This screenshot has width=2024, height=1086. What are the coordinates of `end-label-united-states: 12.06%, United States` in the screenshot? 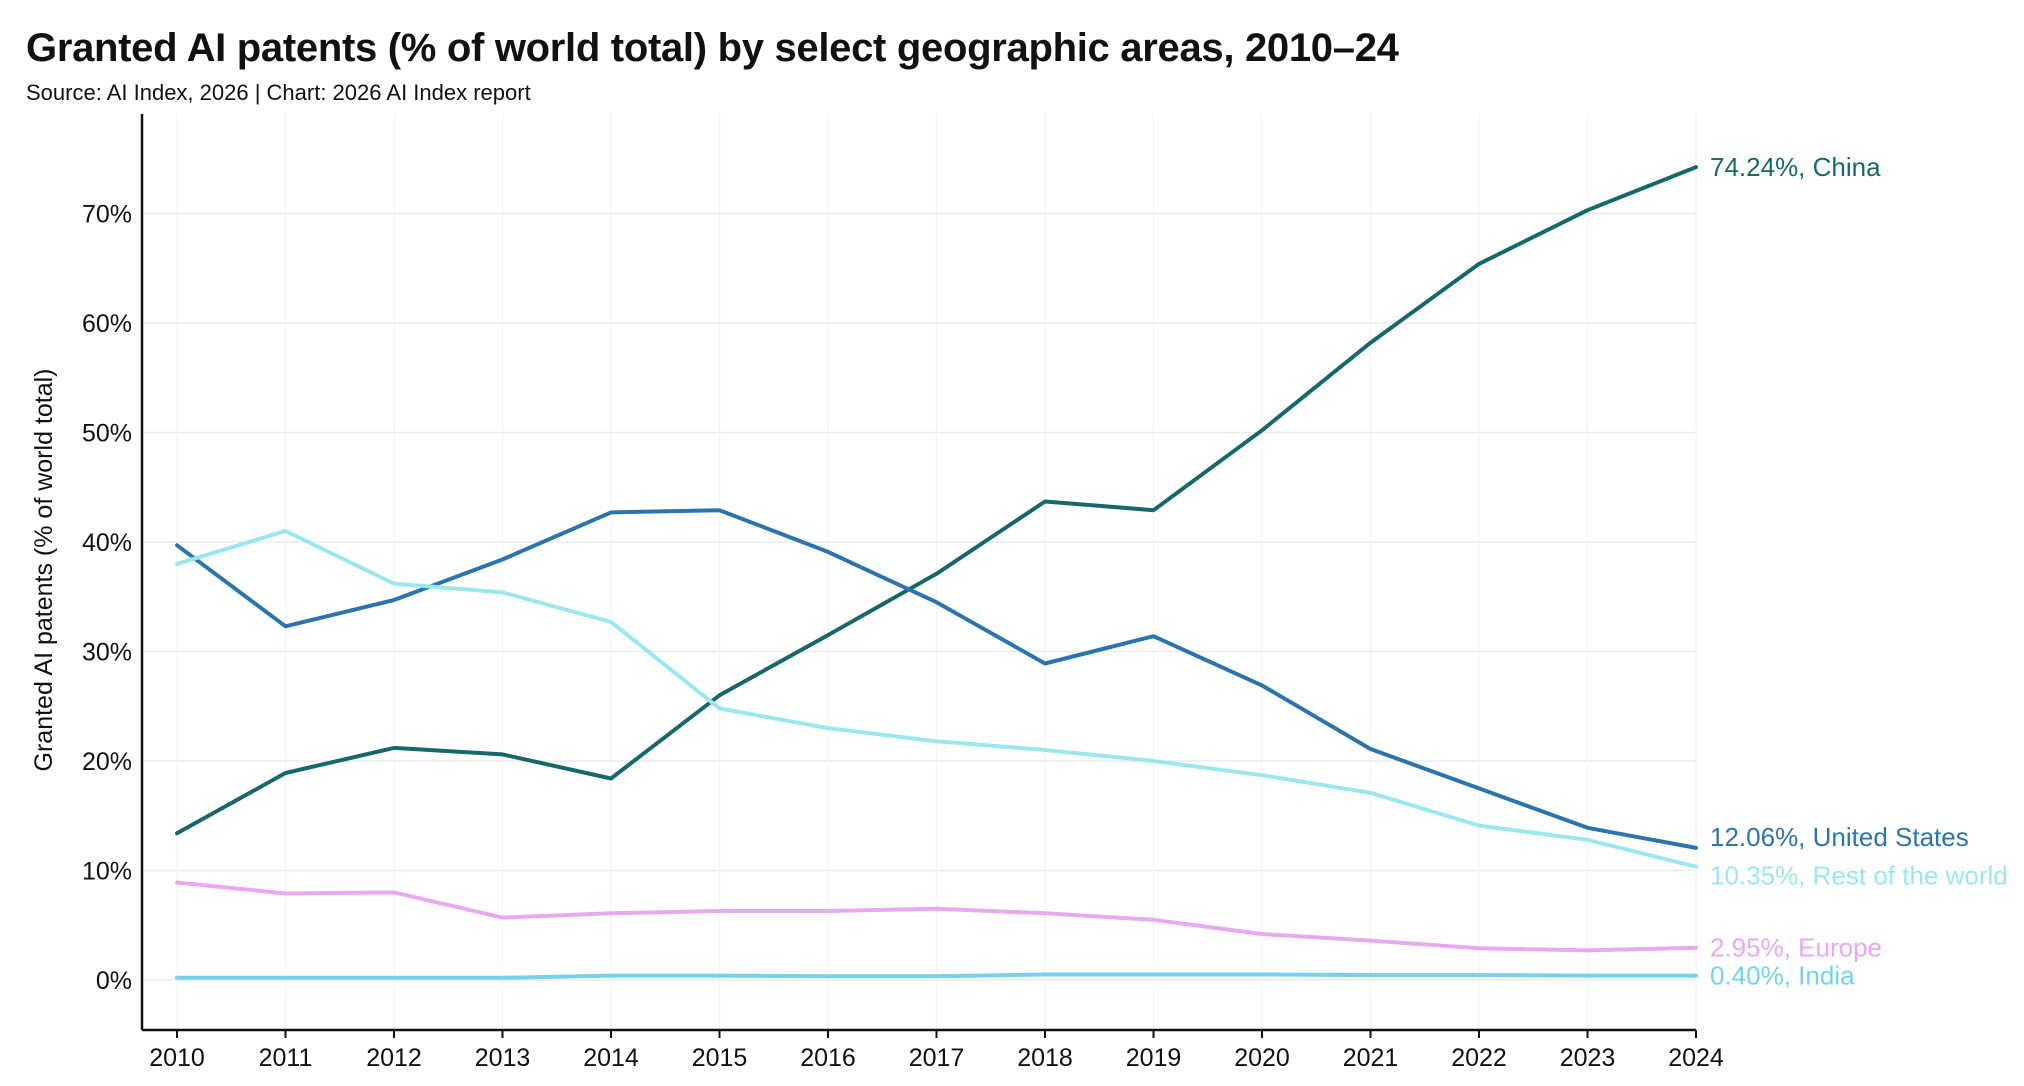 It's located at (1839, 837).